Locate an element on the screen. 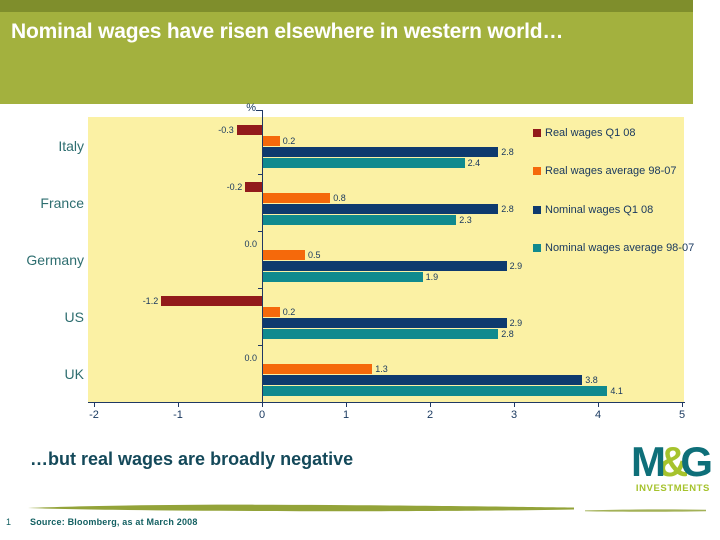 The height and width of the screenshot is (540, 720). bar-value-label: 1.9 is located at coordinates (432, 277).